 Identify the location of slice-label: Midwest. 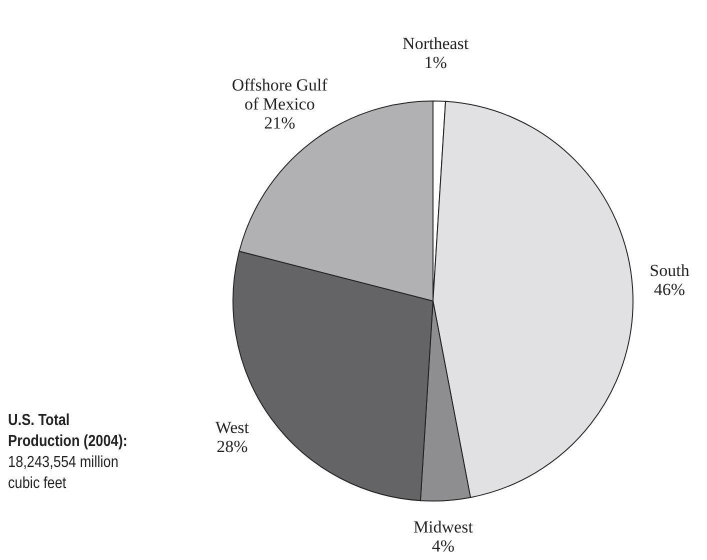
(443, 527).